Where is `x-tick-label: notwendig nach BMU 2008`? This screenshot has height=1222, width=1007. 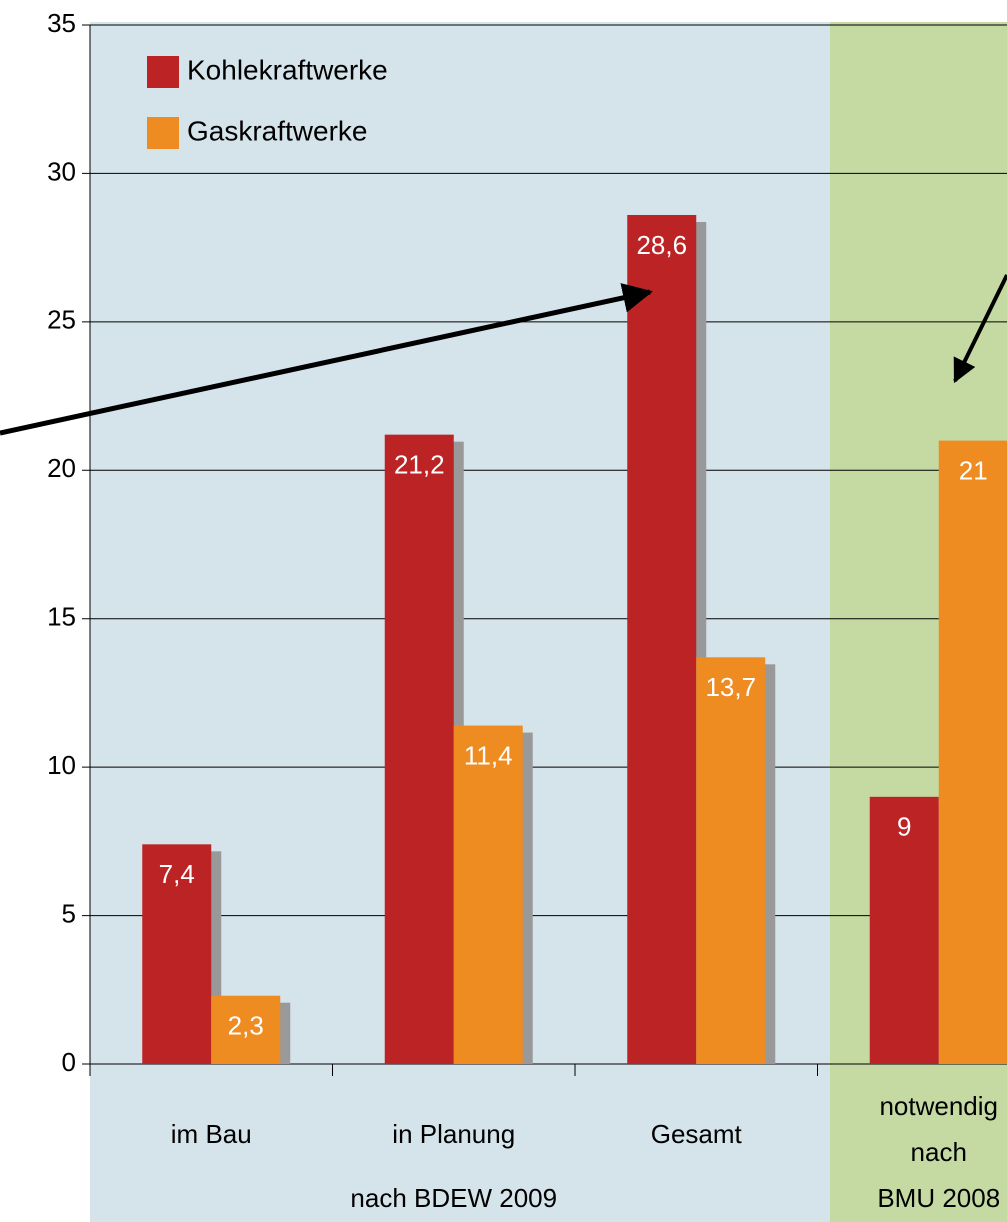
x-tick-label: notwendig nach BMU 2008 is located at coordinates (939, 1152).